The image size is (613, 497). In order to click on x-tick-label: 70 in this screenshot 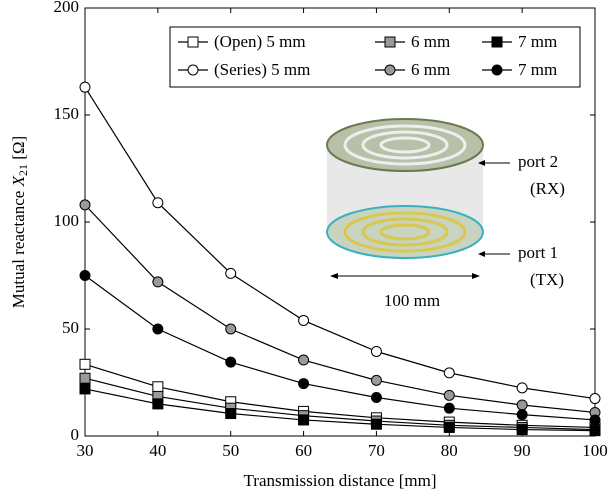, I will do `click(376, 450)`.